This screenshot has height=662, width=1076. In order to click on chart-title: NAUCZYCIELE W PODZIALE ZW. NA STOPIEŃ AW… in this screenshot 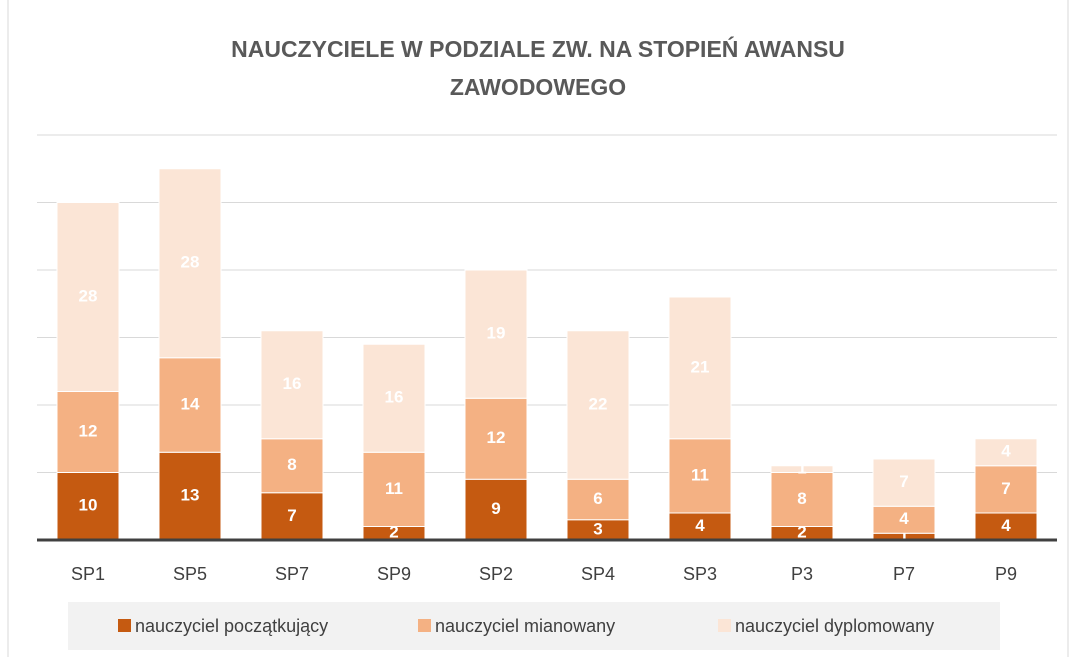, I will do `click(538, 68)`.